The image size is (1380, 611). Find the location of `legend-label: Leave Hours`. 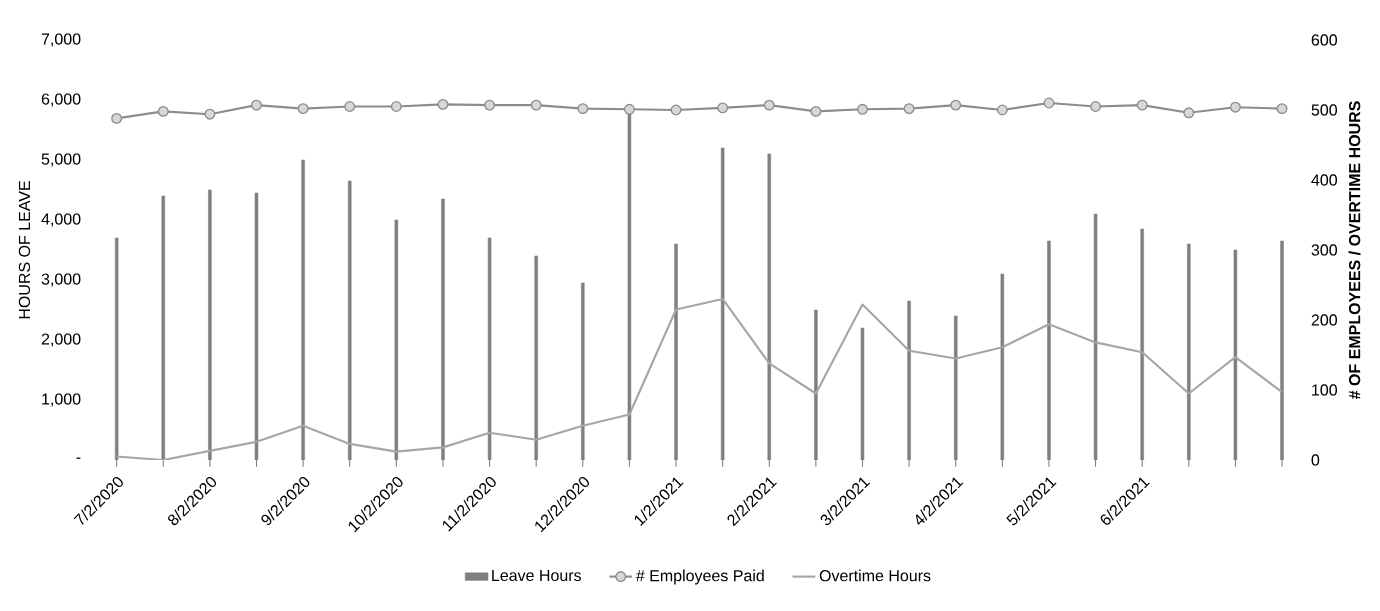

legend-label: Leave Hours is located at coordinates (537, 576).